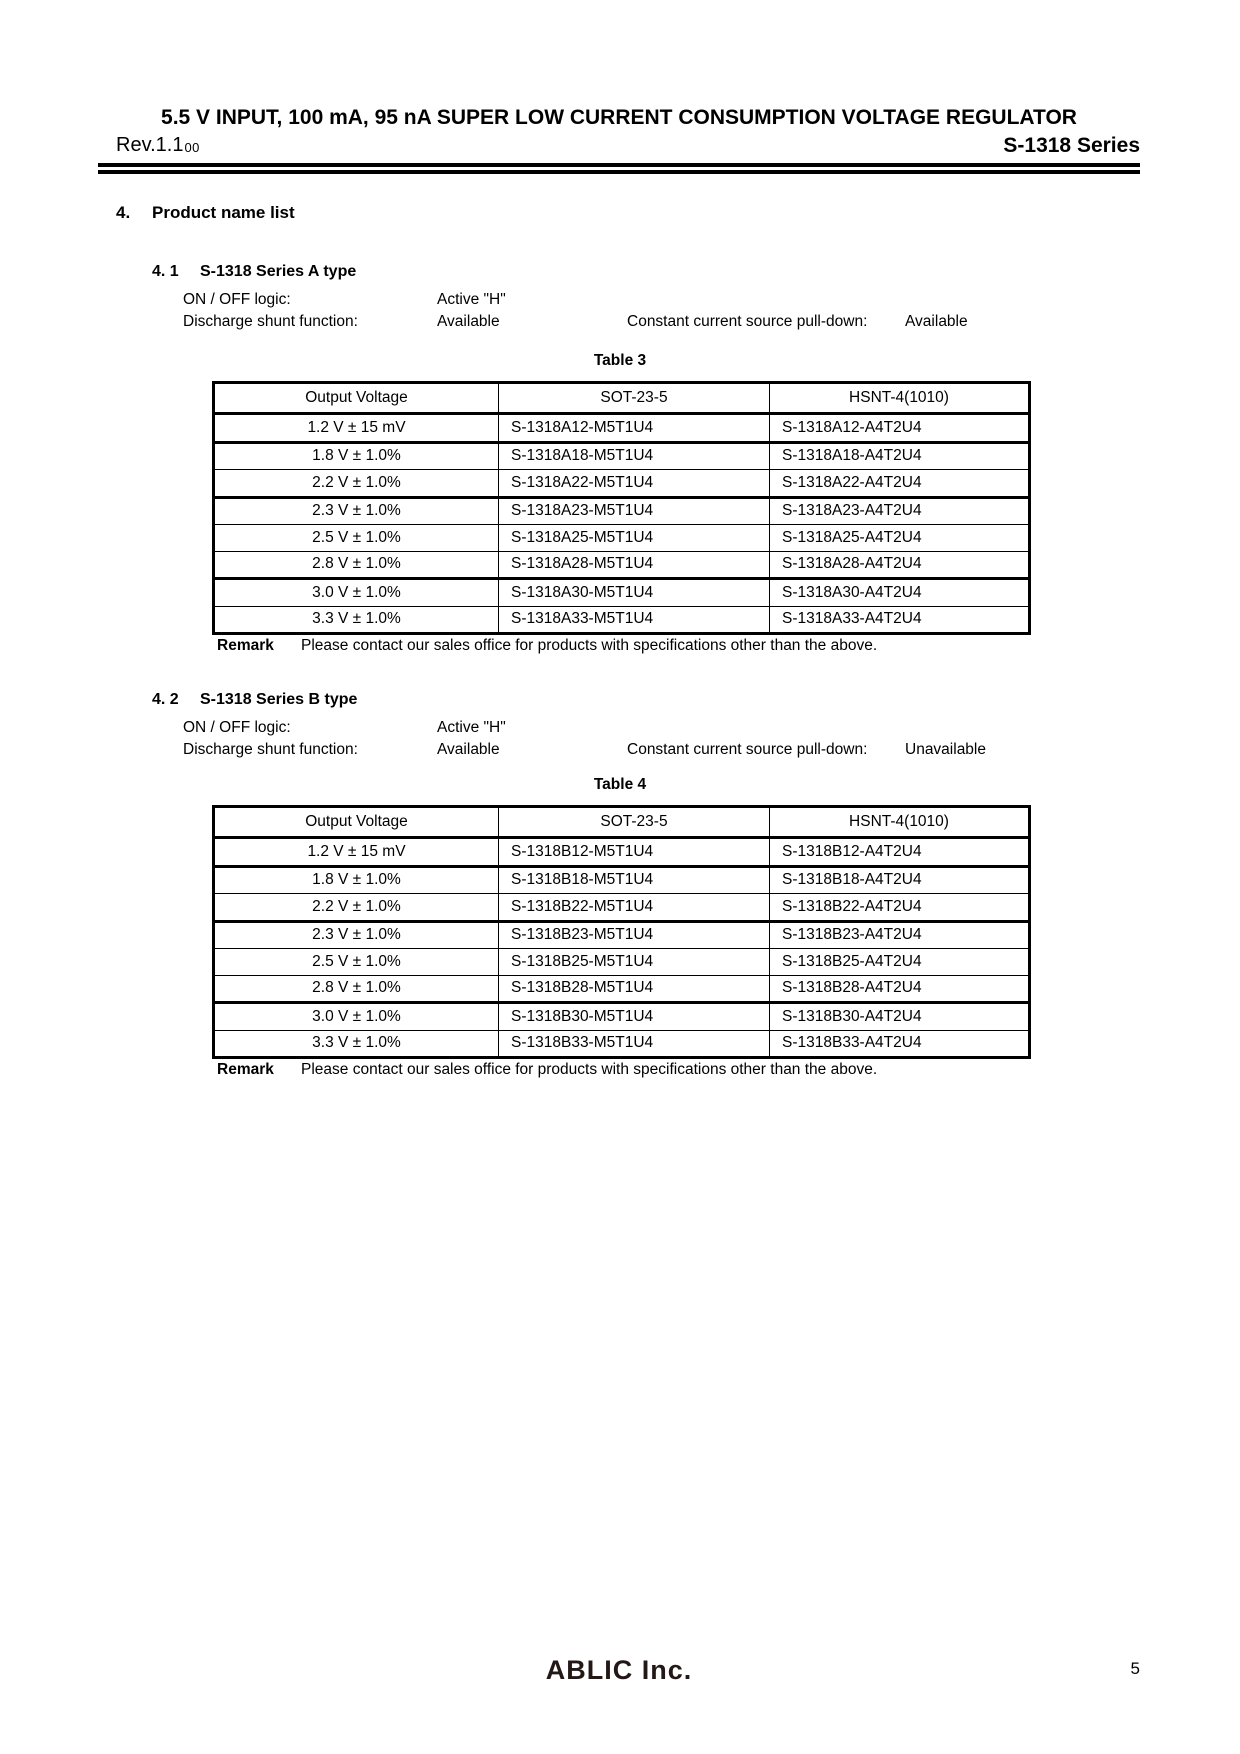 This screenshot has height=1754, width=1240. What do you see at coordinates (945, 749) in the screenshot?
I see `spec-value: Unavailable` at bounding box center [945, 749].